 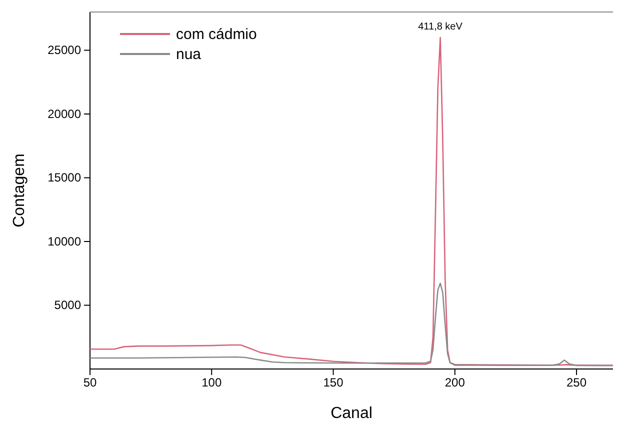 What do you see at coordinates (19, 191) in the screenshot?
I see `y-axis-title: Contagem` at bounding box center [19, 191].